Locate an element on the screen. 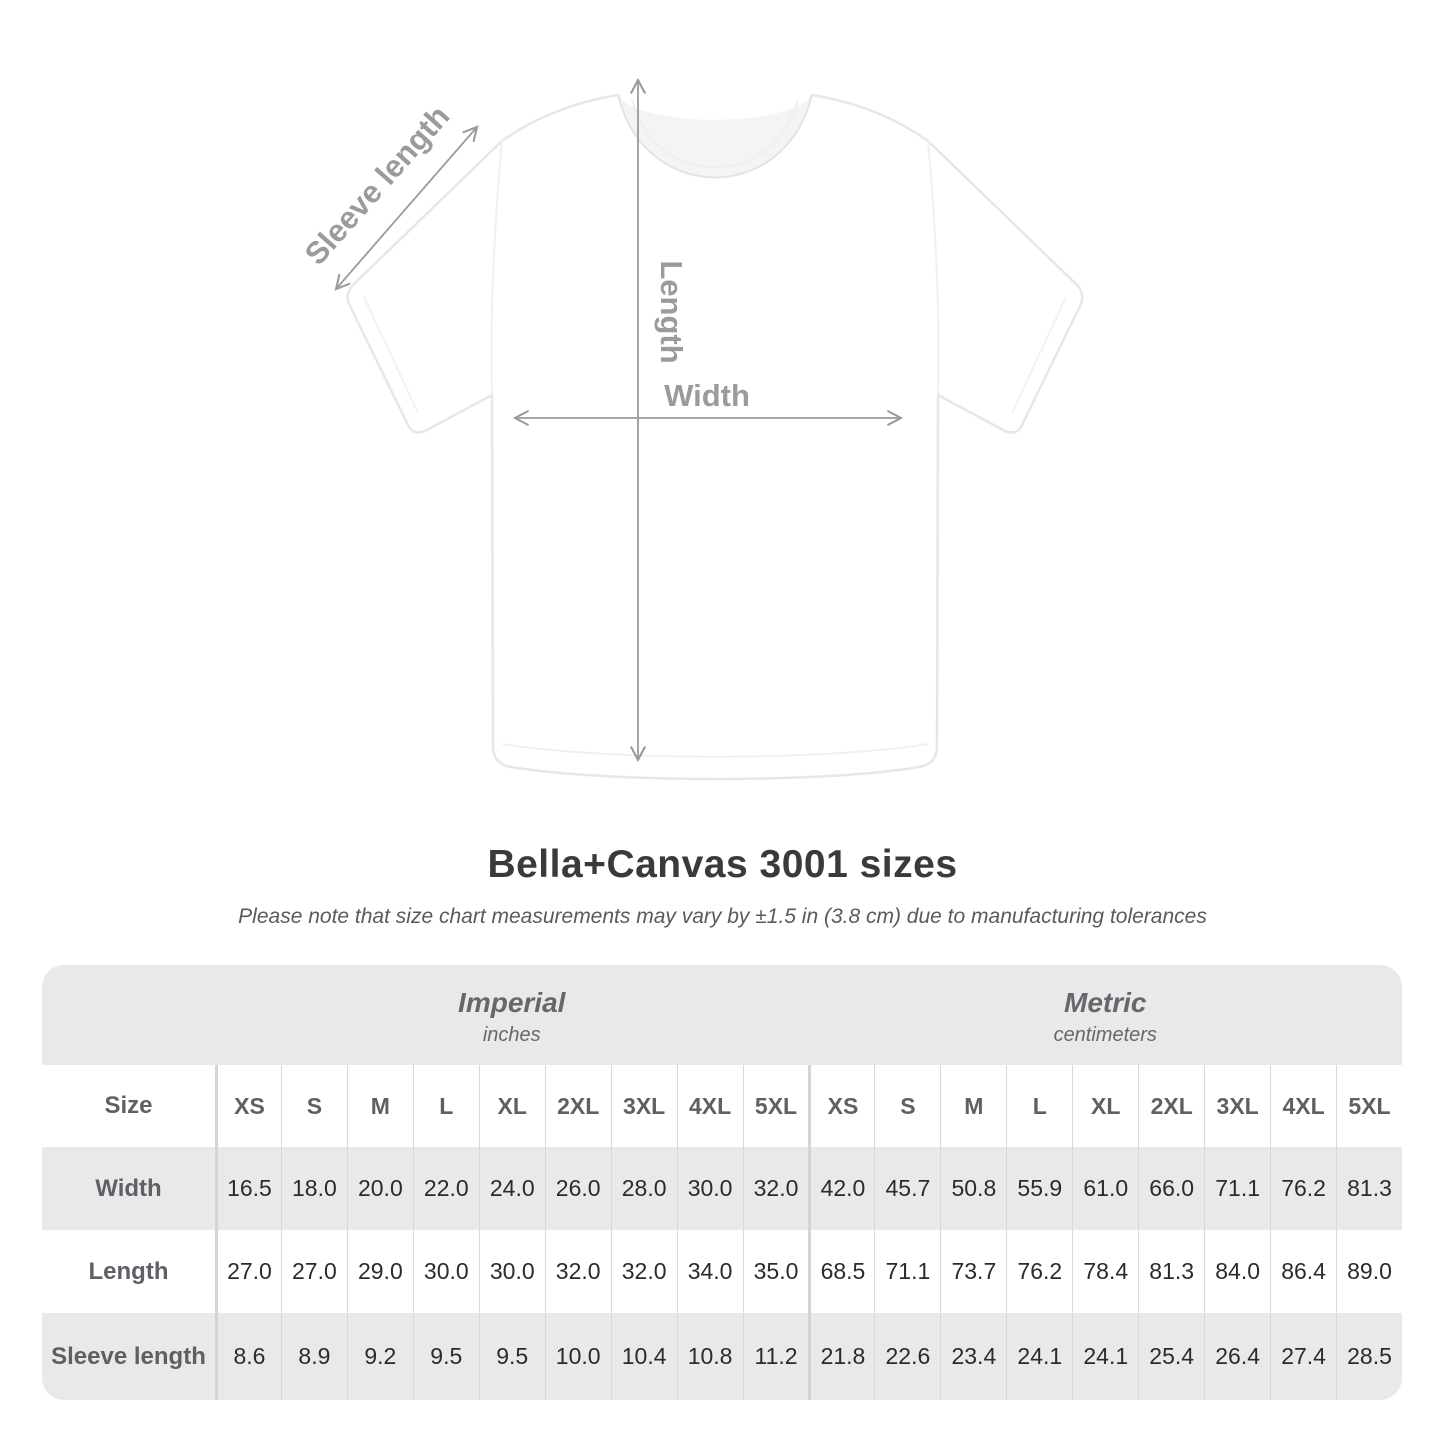 Image resolution: width=1445 pixels, height=1445 pixels. sleeve-imperial-5xl: 11.2 is located at coordinates (775, 1356).